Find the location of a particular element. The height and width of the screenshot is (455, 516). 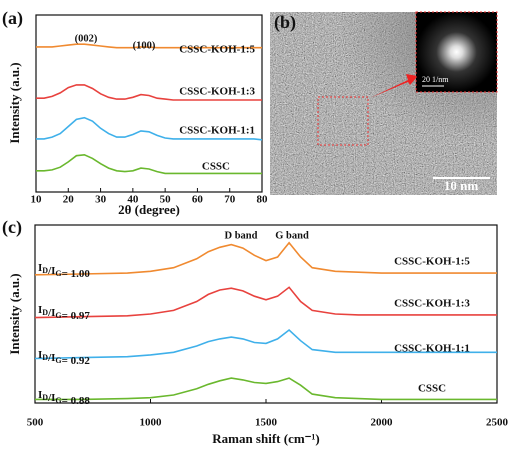

panel-label: (a) is located at coordinates (12, 18).